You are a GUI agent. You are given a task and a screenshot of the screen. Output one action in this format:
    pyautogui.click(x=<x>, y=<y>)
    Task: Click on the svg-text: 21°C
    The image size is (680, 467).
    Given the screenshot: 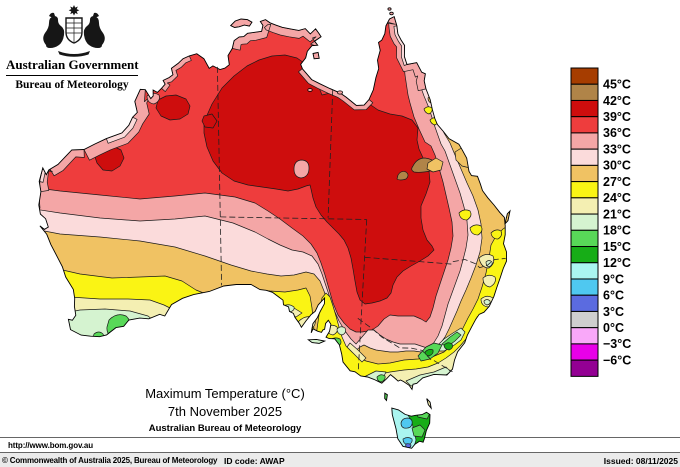 What is the action you would take?
    pyautogui.click(x=617, y=214)
    